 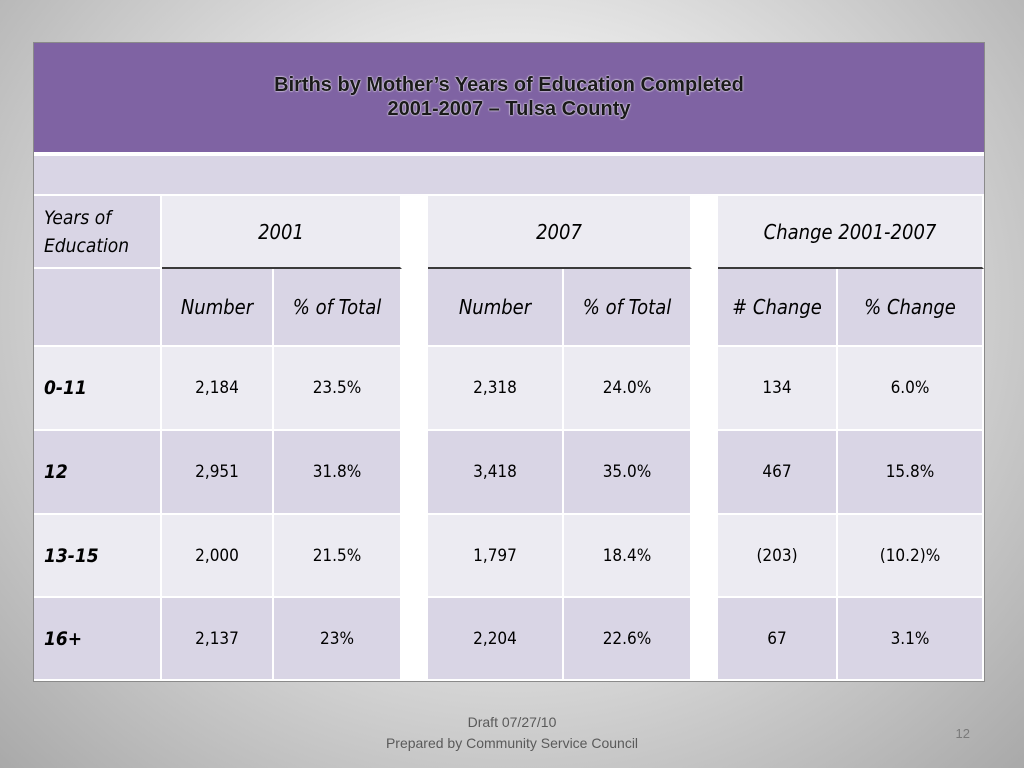 What do you see at coordinates (218, 556) in the screenshot?
I see `table-cell: 2,000` at bounding box center [218, 556].